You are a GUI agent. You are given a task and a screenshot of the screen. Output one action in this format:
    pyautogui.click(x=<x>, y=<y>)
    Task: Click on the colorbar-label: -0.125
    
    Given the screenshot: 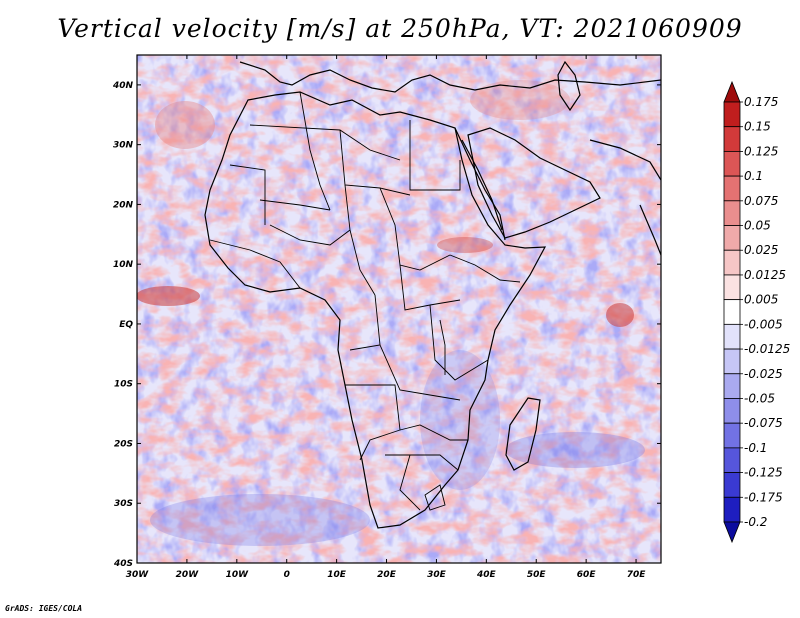 What is the action you would take?
    pyautogui.click(x=763, y=473)
    